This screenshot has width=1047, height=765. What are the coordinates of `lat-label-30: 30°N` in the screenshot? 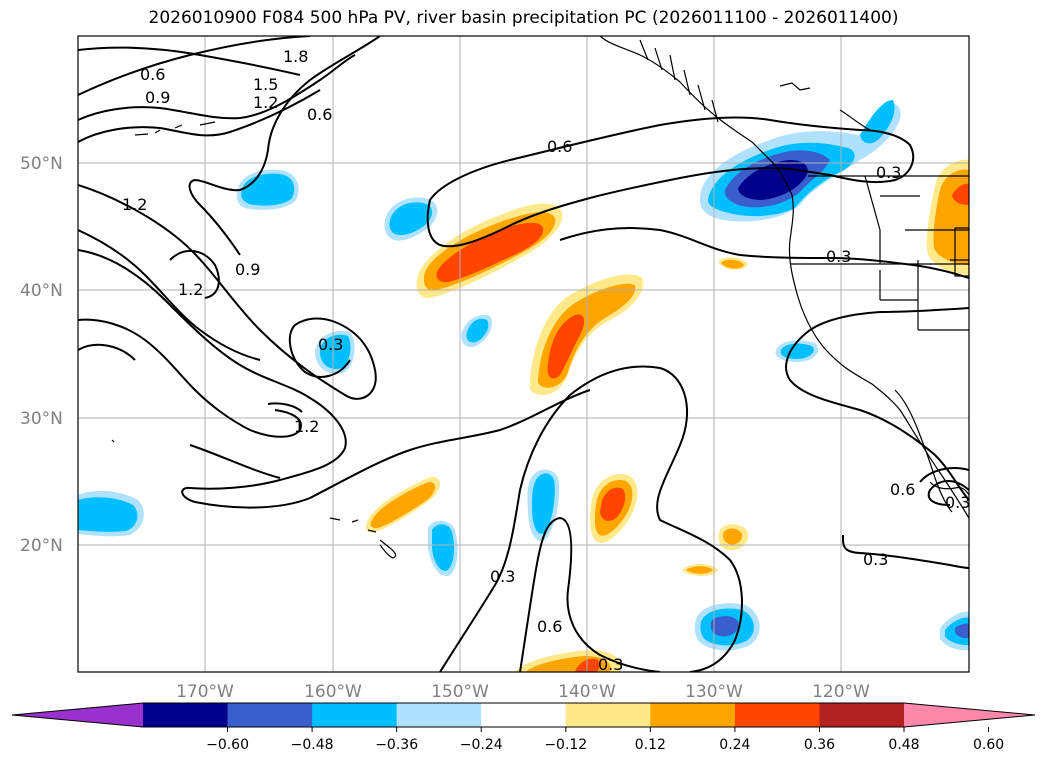 It's located at (41, 419).